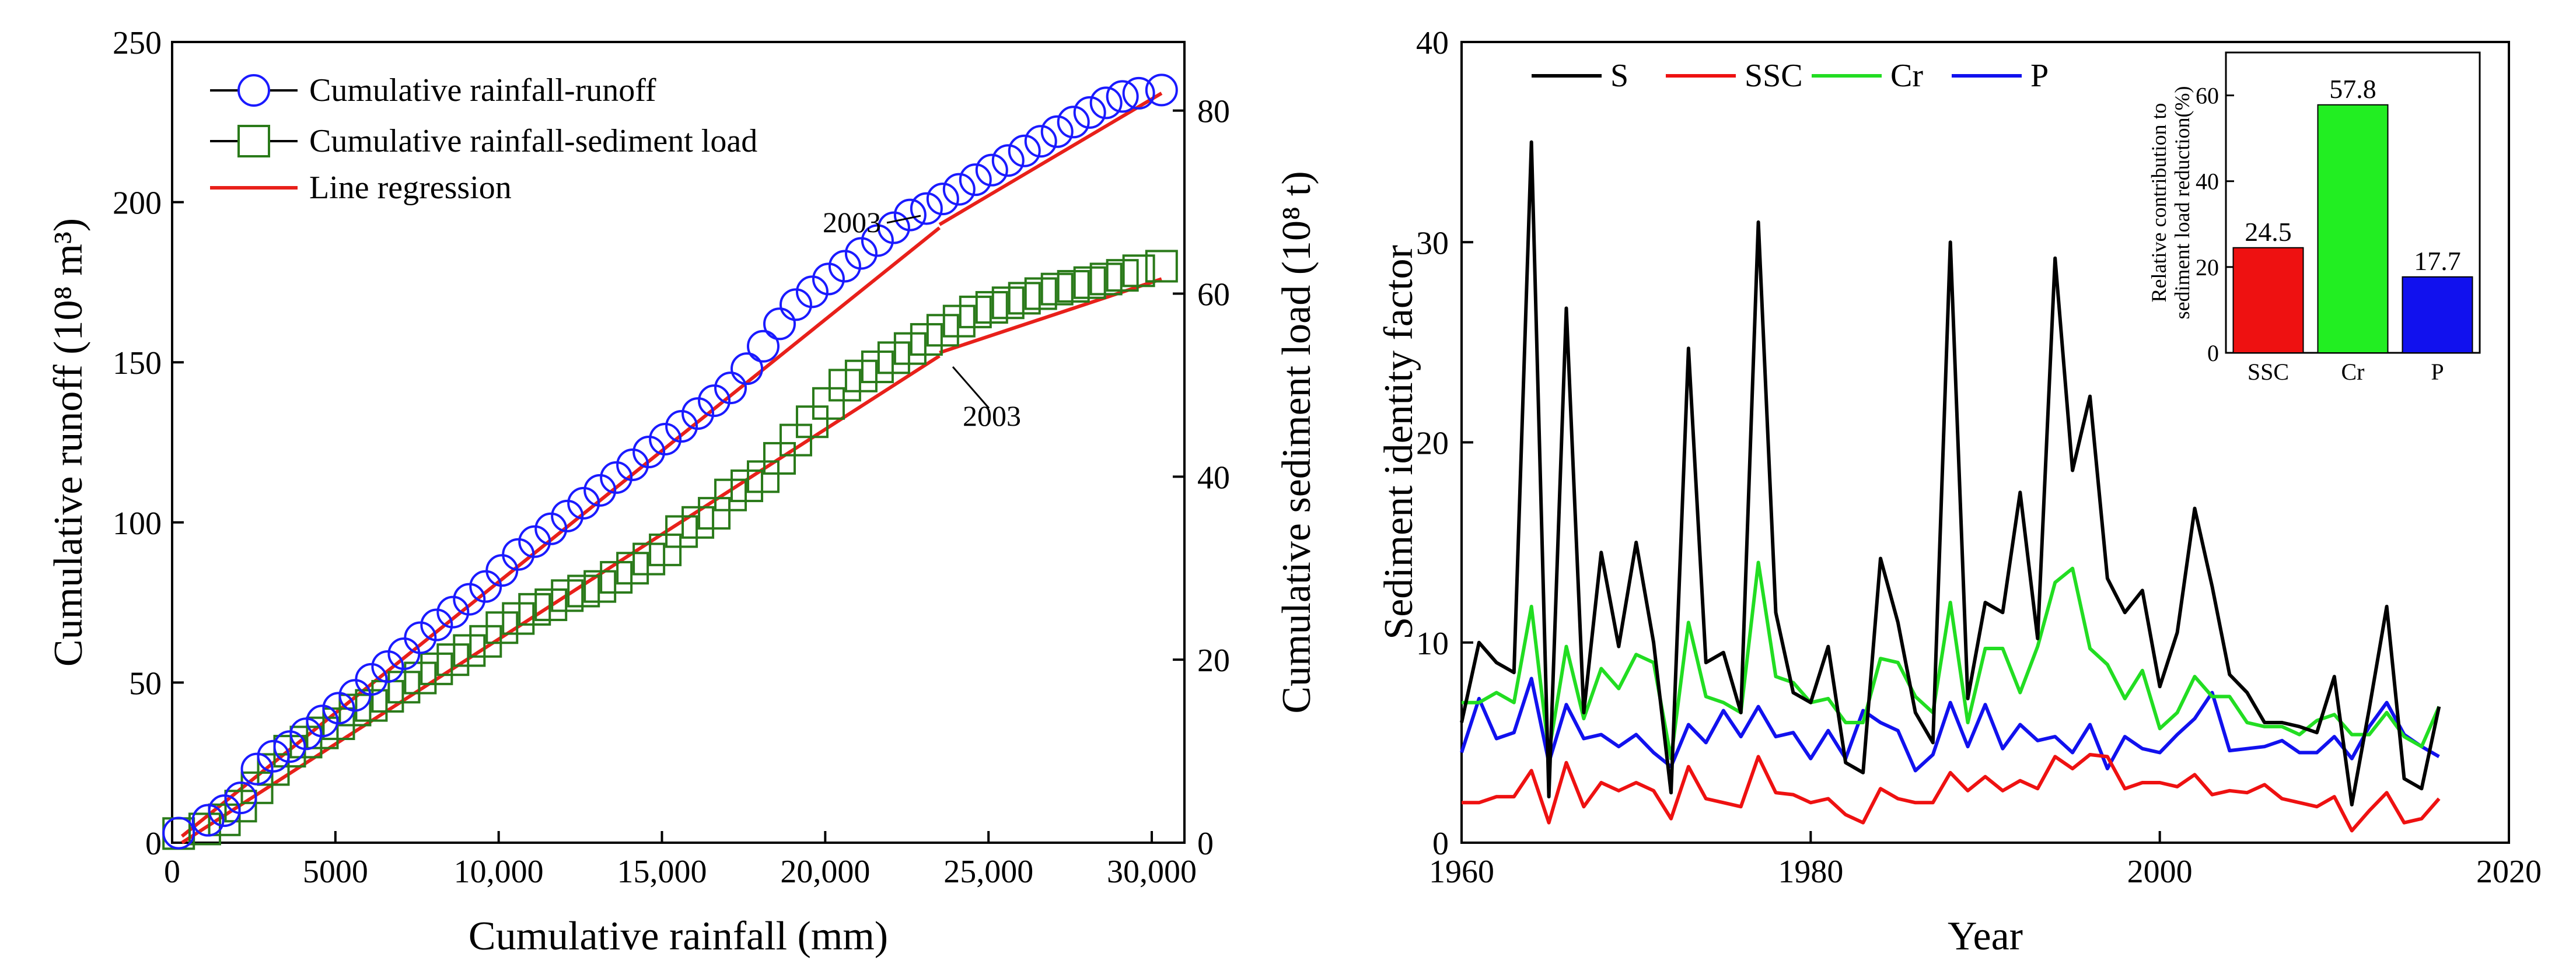  Describe the element at coordinates (1205, 844) in the screenshot. I see `y-right-tick-label: 0` at that location.